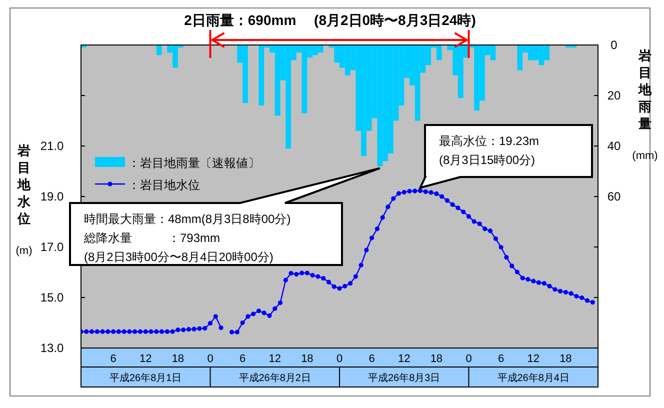  I want to click on y-tick-label: 21.0, so click(52, 146).